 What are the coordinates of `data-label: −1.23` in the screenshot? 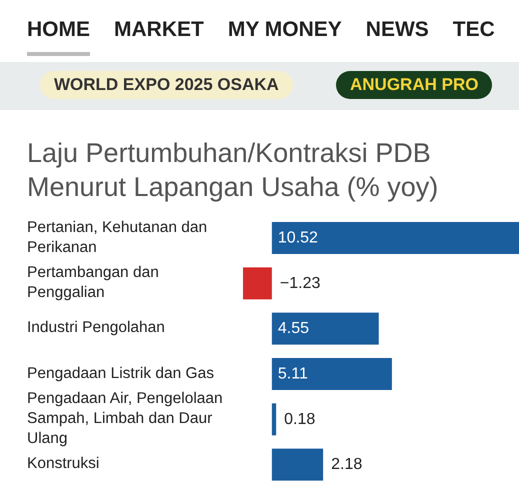 It's located at (300, 283).